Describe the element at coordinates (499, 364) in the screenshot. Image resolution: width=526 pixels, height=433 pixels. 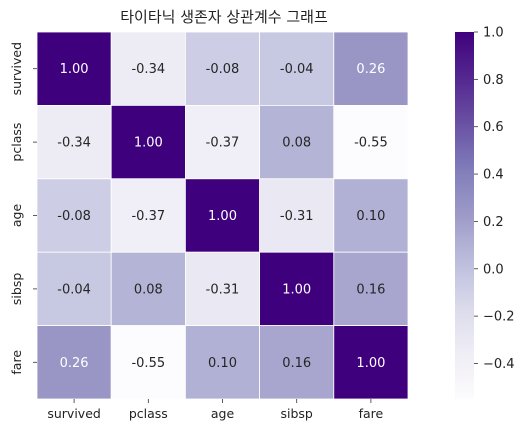
I see `colorbar-tick-label: −0.4` at that location.